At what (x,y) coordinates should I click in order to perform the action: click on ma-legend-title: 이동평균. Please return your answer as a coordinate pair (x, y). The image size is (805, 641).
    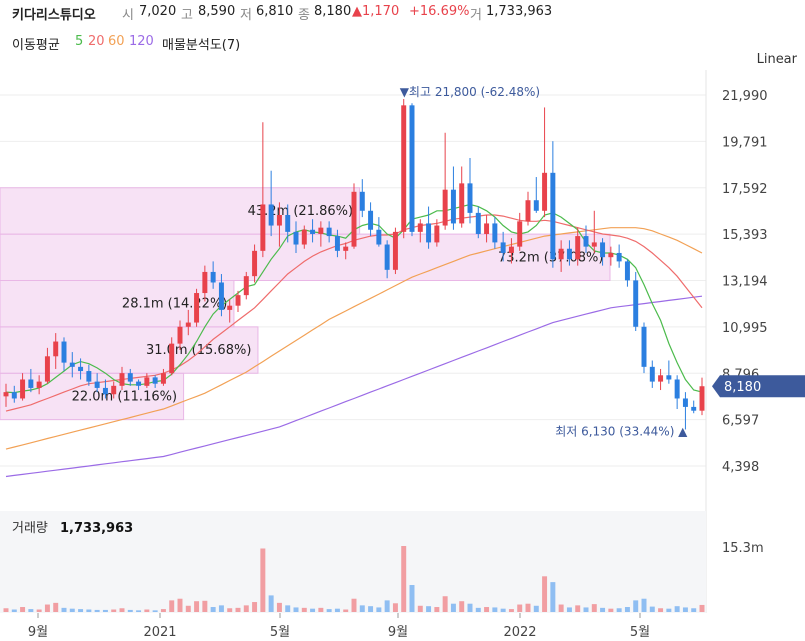
    Looking at the image, I should click on (36, 45).